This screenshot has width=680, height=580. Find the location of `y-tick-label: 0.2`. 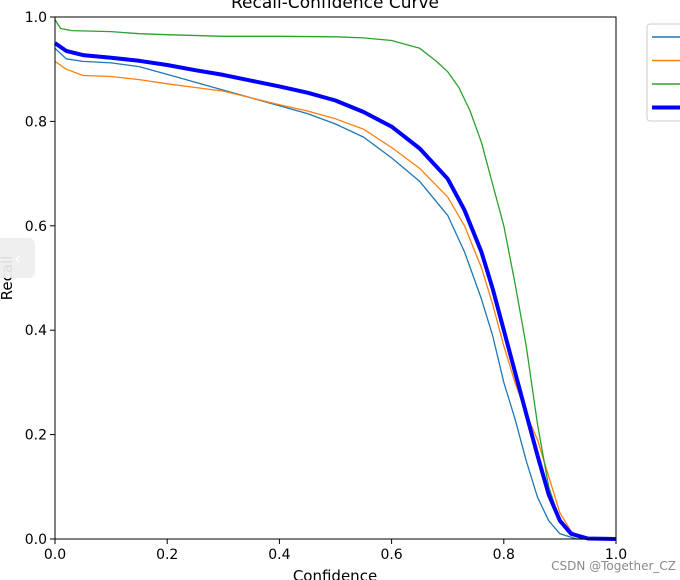

y-tick-label: 0.2 is located at coordinates (36, 436).